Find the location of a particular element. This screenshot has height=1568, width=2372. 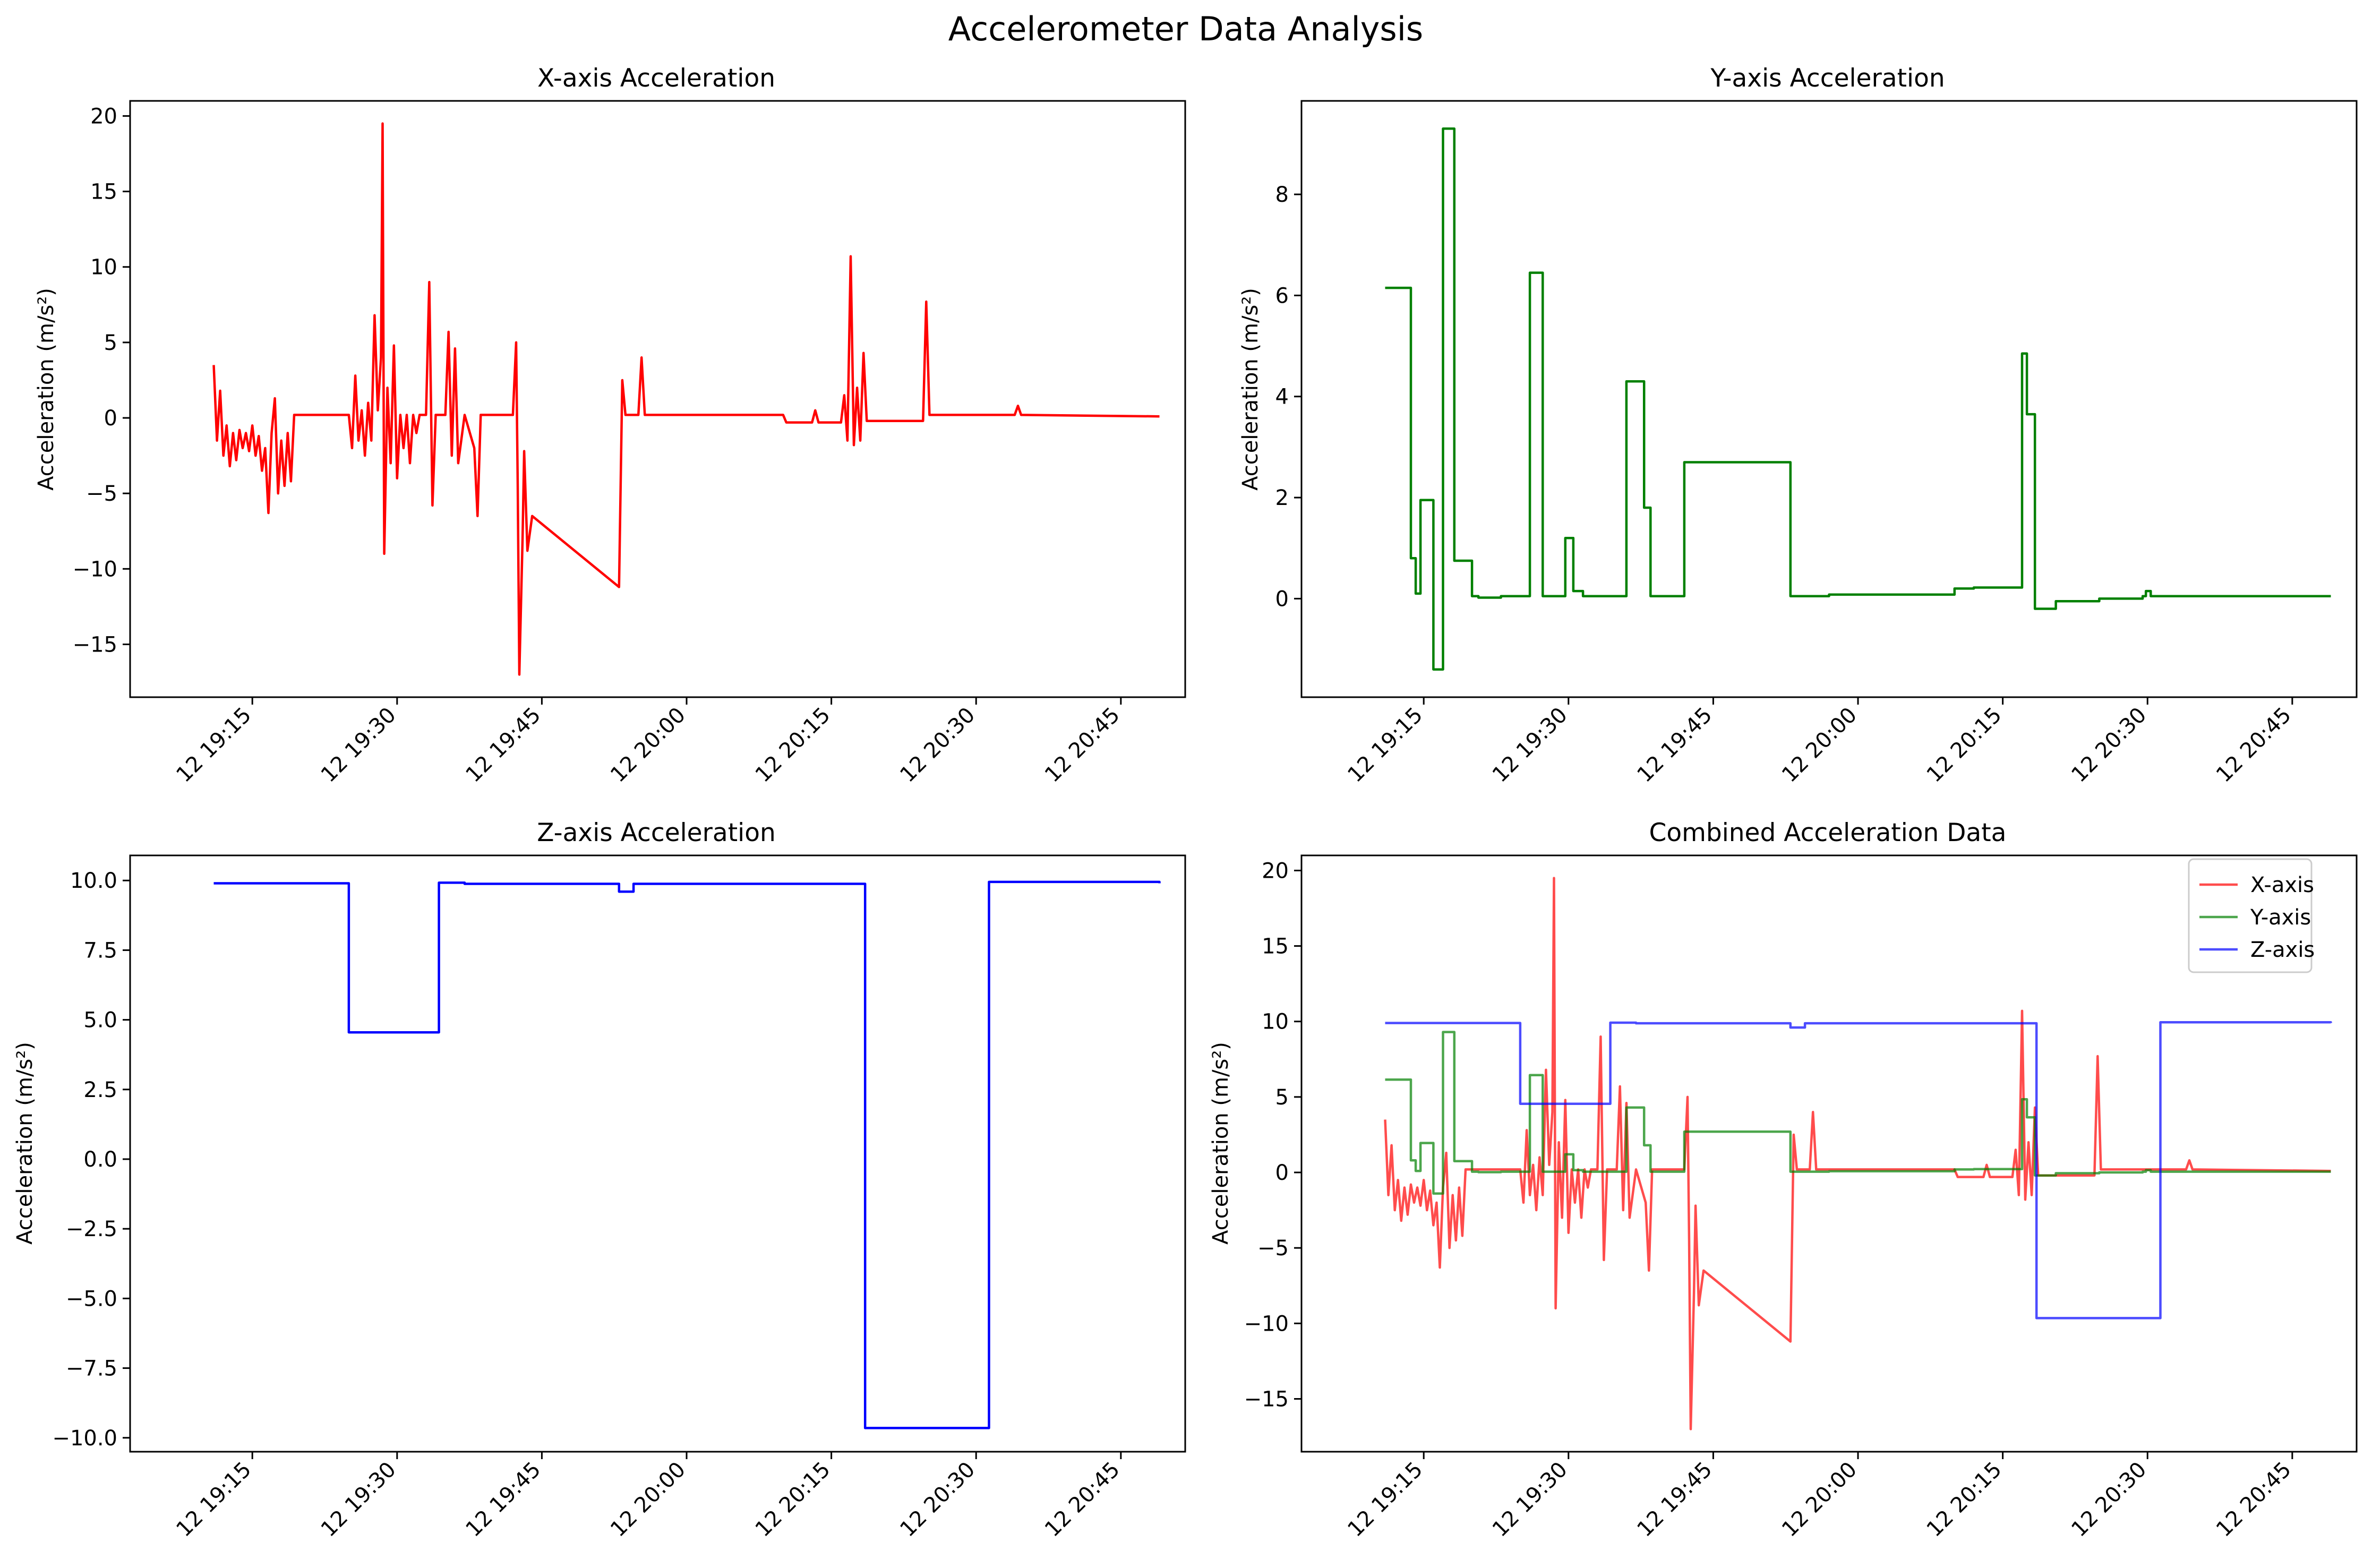

y-tick-label: 8 is located at coordinates (1282, 195).